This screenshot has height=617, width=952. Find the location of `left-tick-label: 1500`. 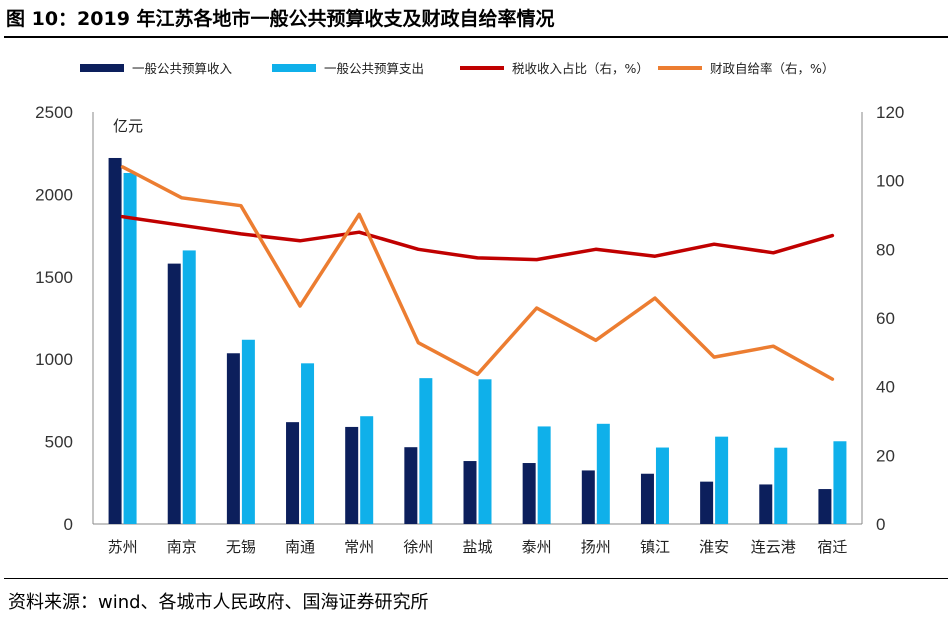

left-tick-label: 1500 is located at coordinates (54, 277).